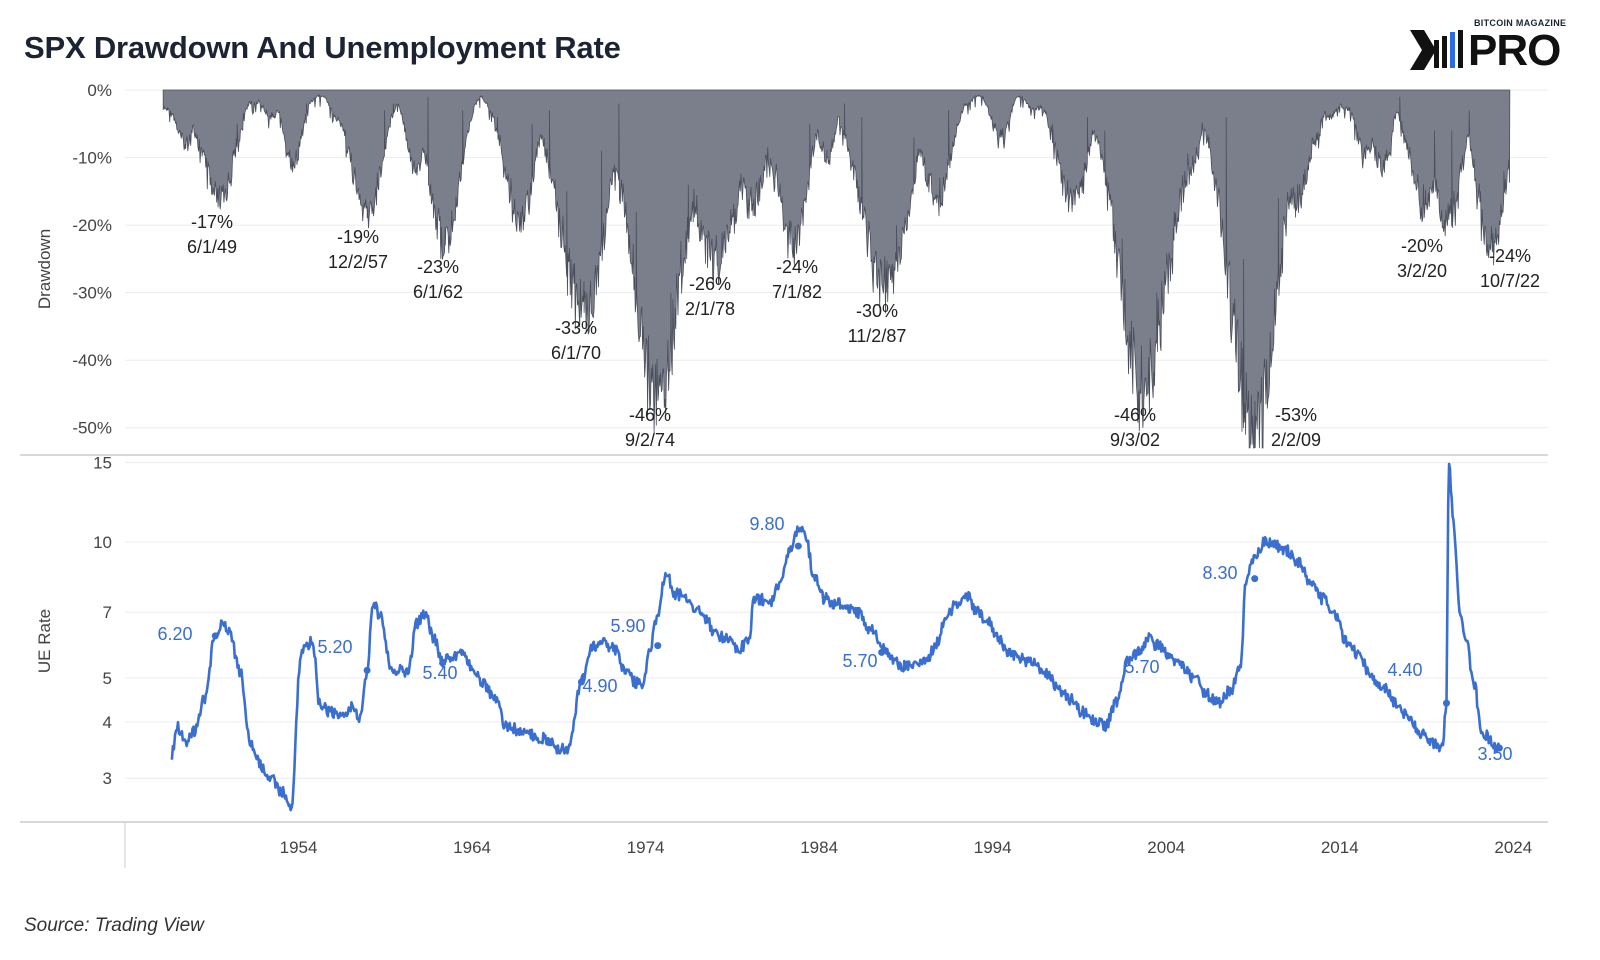 This screenshot has height=960, width=1600. What do you see at coordinates (102, 542) in the screenshot?
I see `ue-tick-label: 10` at bounding box center [102, 542].